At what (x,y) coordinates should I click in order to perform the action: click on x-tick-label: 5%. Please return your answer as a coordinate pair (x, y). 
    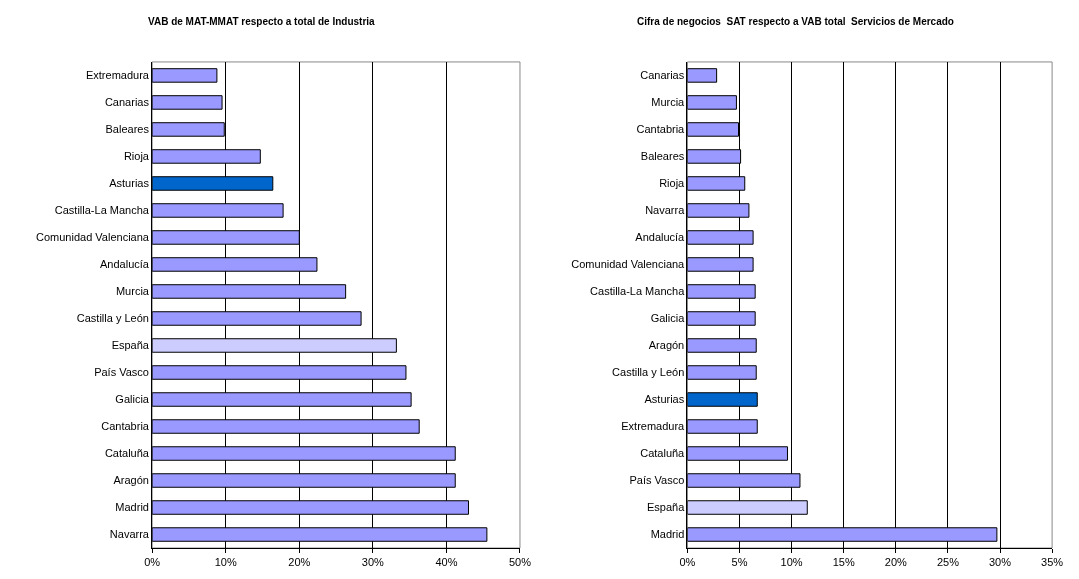
    Looking at the image, I should click on (739, 562).